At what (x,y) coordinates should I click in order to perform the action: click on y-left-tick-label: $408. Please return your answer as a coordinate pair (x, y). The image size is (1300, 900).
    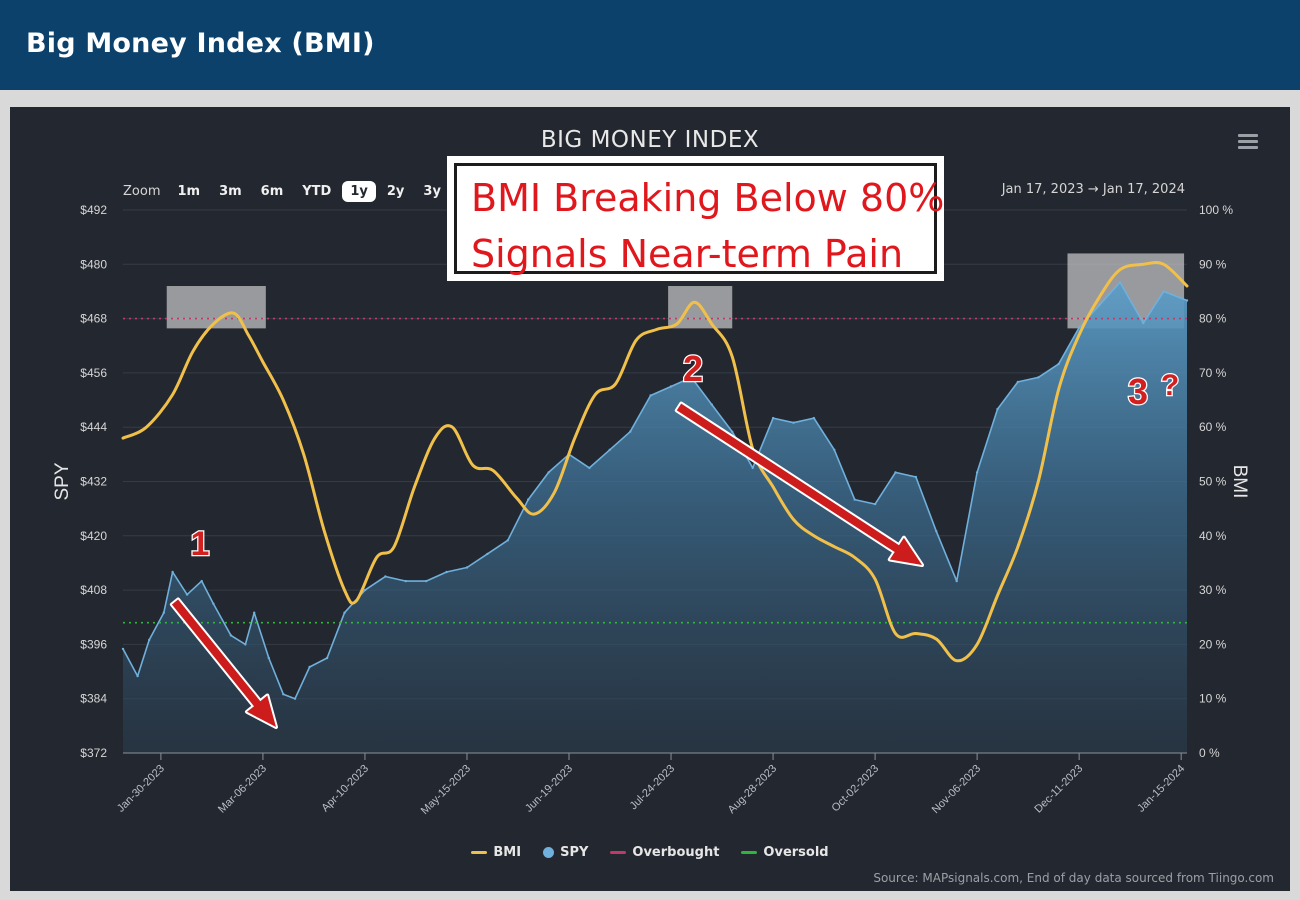
    Looking at the image, I should click on (93, 590).